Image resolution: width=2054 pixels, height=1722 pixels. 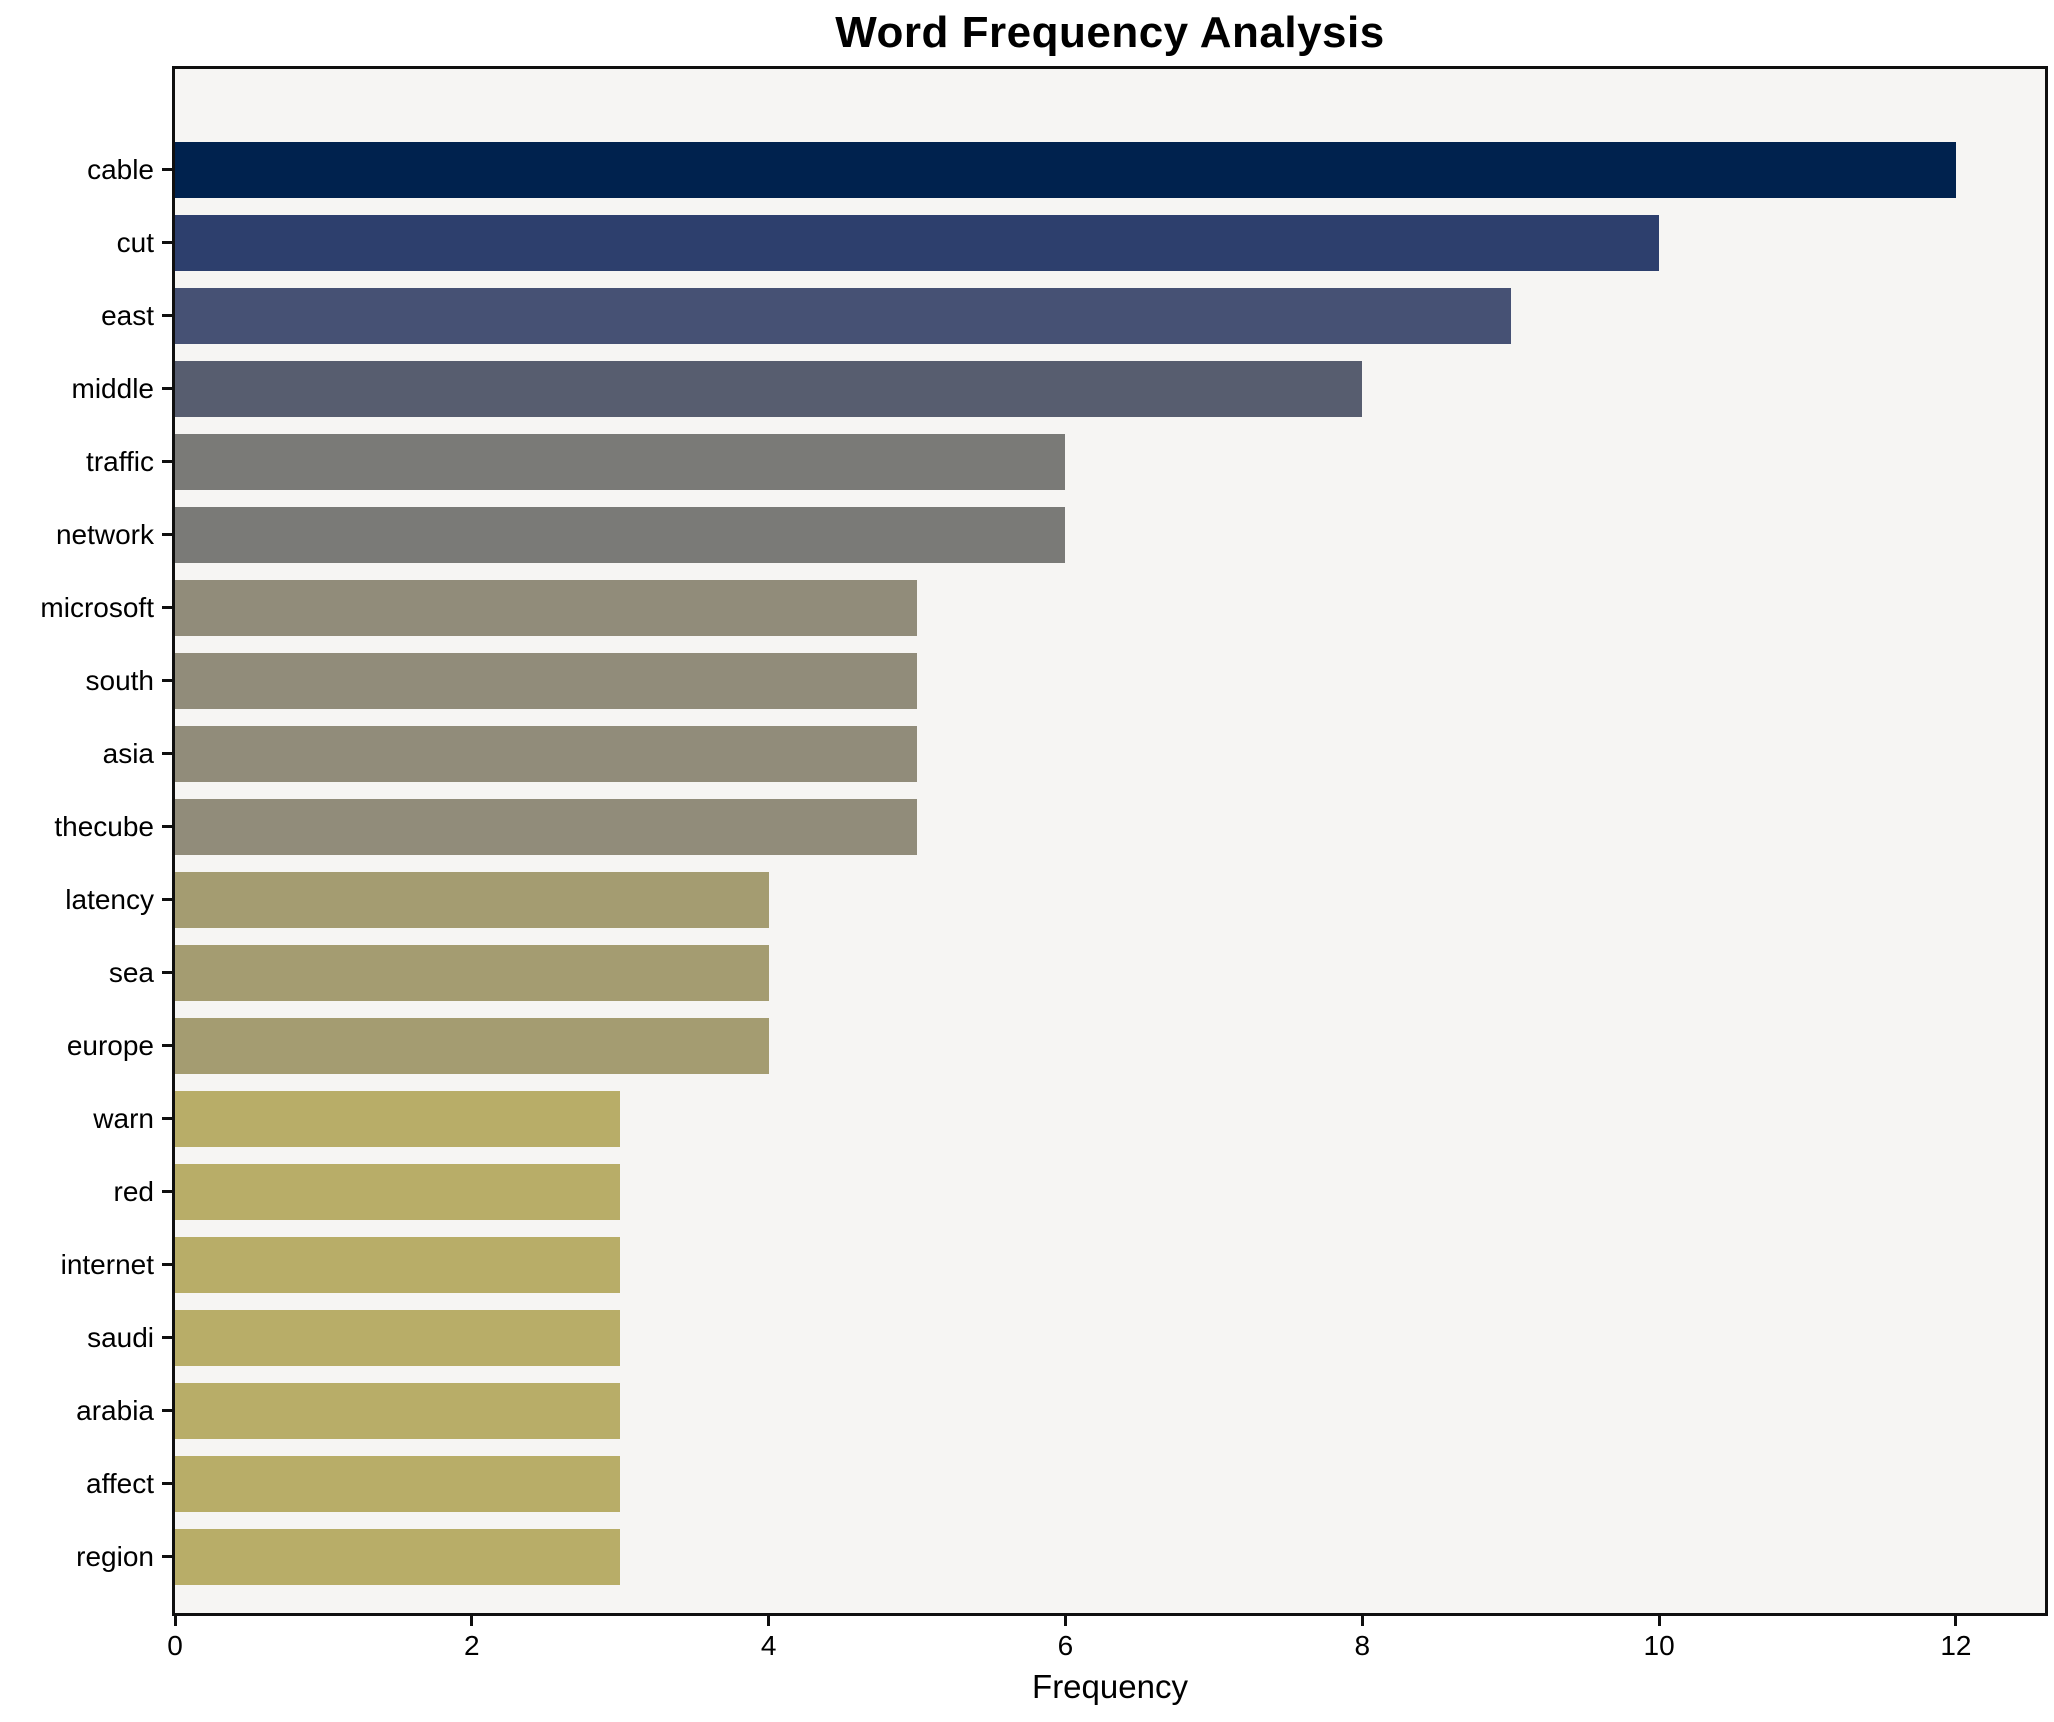 What do you see at coordinates (917, 242) in the screenshot?
I see `bar-cut` at bounding box center [917, 242].